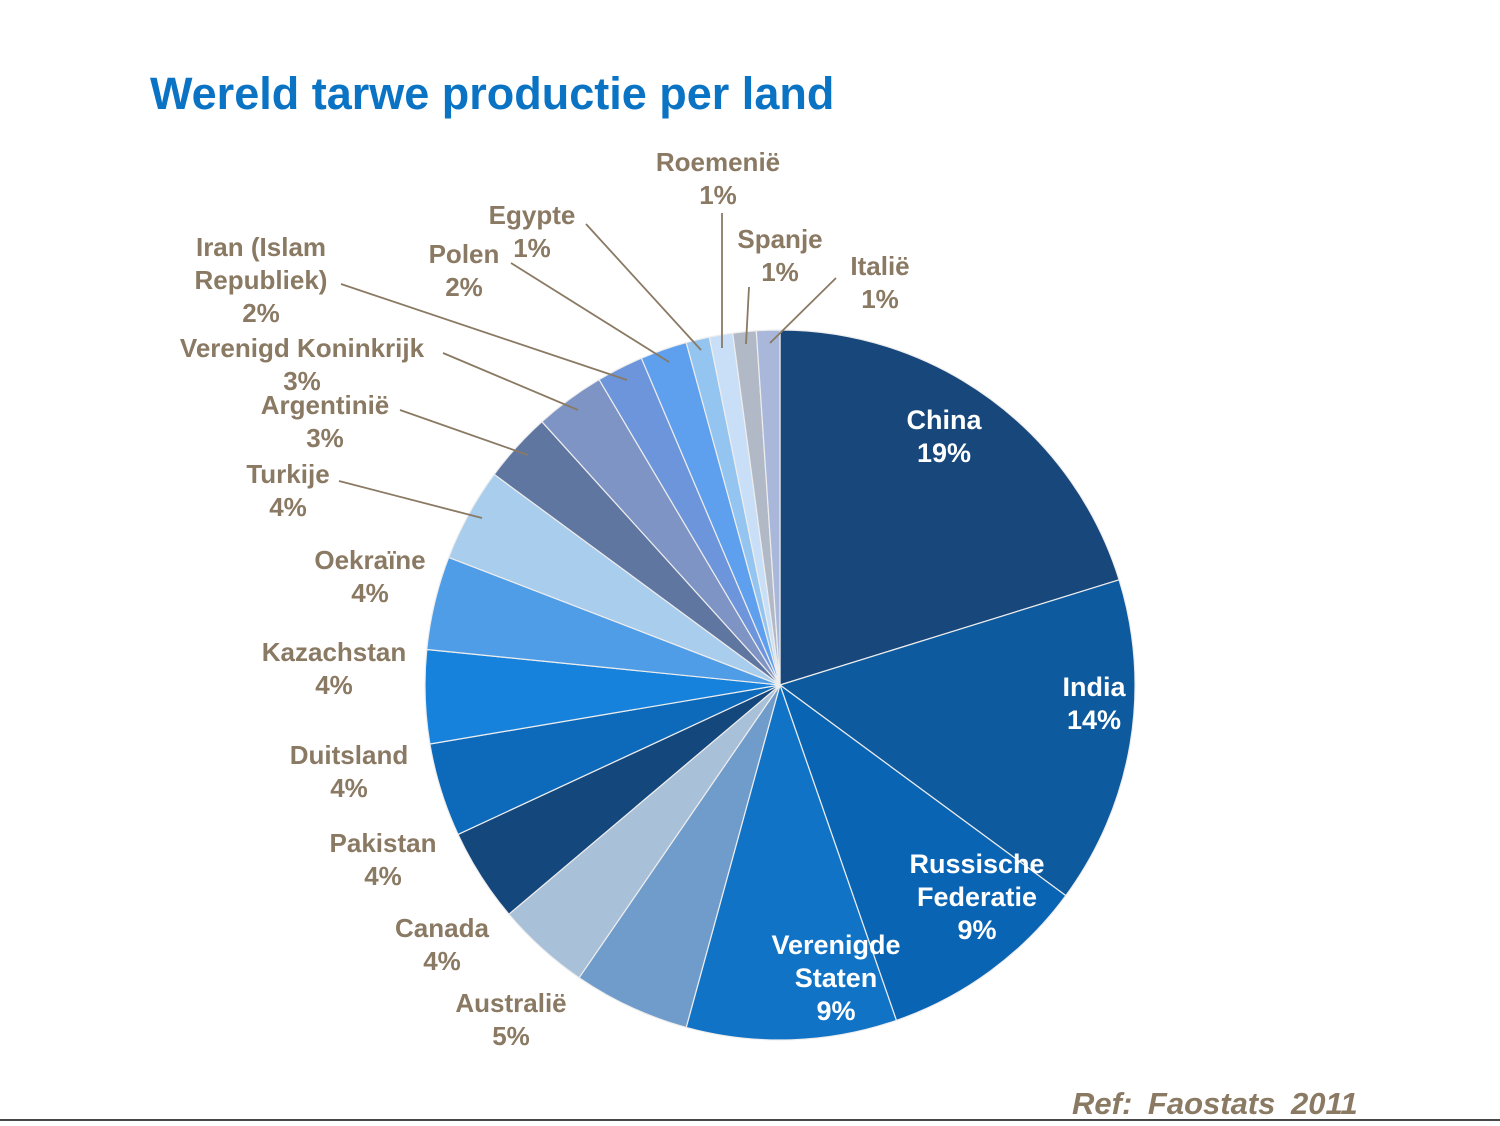  What do you see at coordinates (532, 231) in the screenshot?
I see `slice-label-egypte: Egypte 1%` at bounding box center [532, 231].